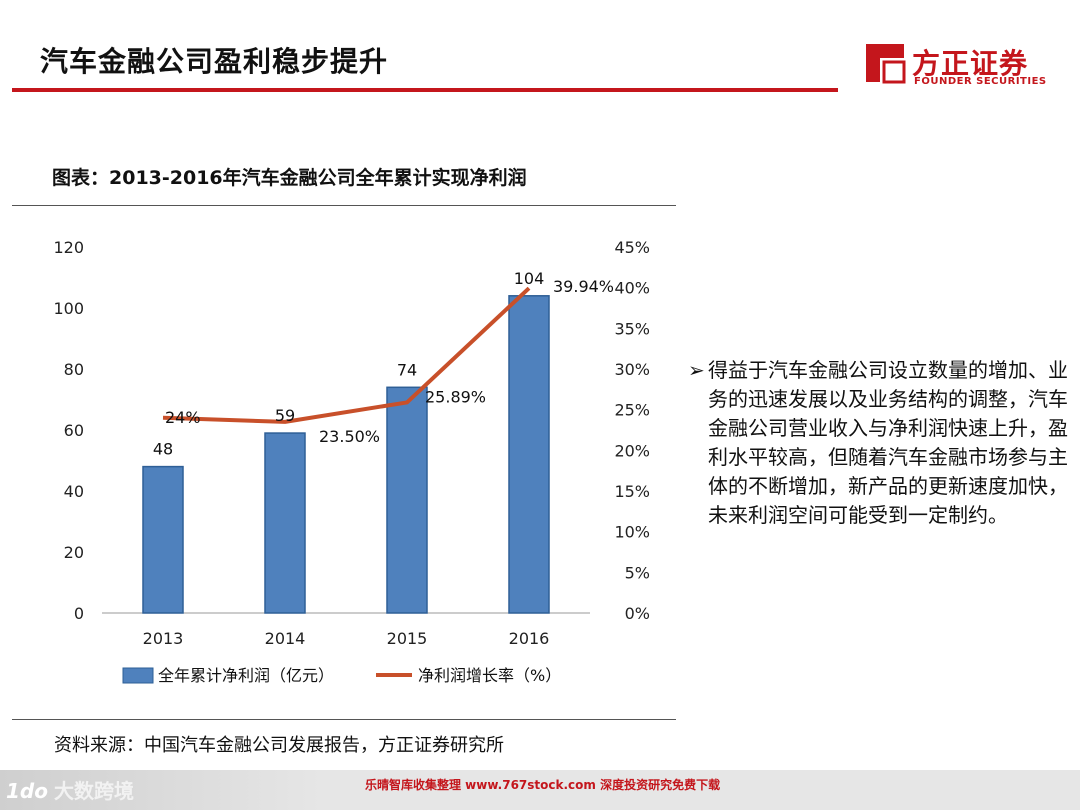 The height and width of the screenshot is (810, 1080). What do you see at coordinates (74, 491) in the screenshot?
I see `y-left-tick-label: 40` at bounding box center [74, 491].